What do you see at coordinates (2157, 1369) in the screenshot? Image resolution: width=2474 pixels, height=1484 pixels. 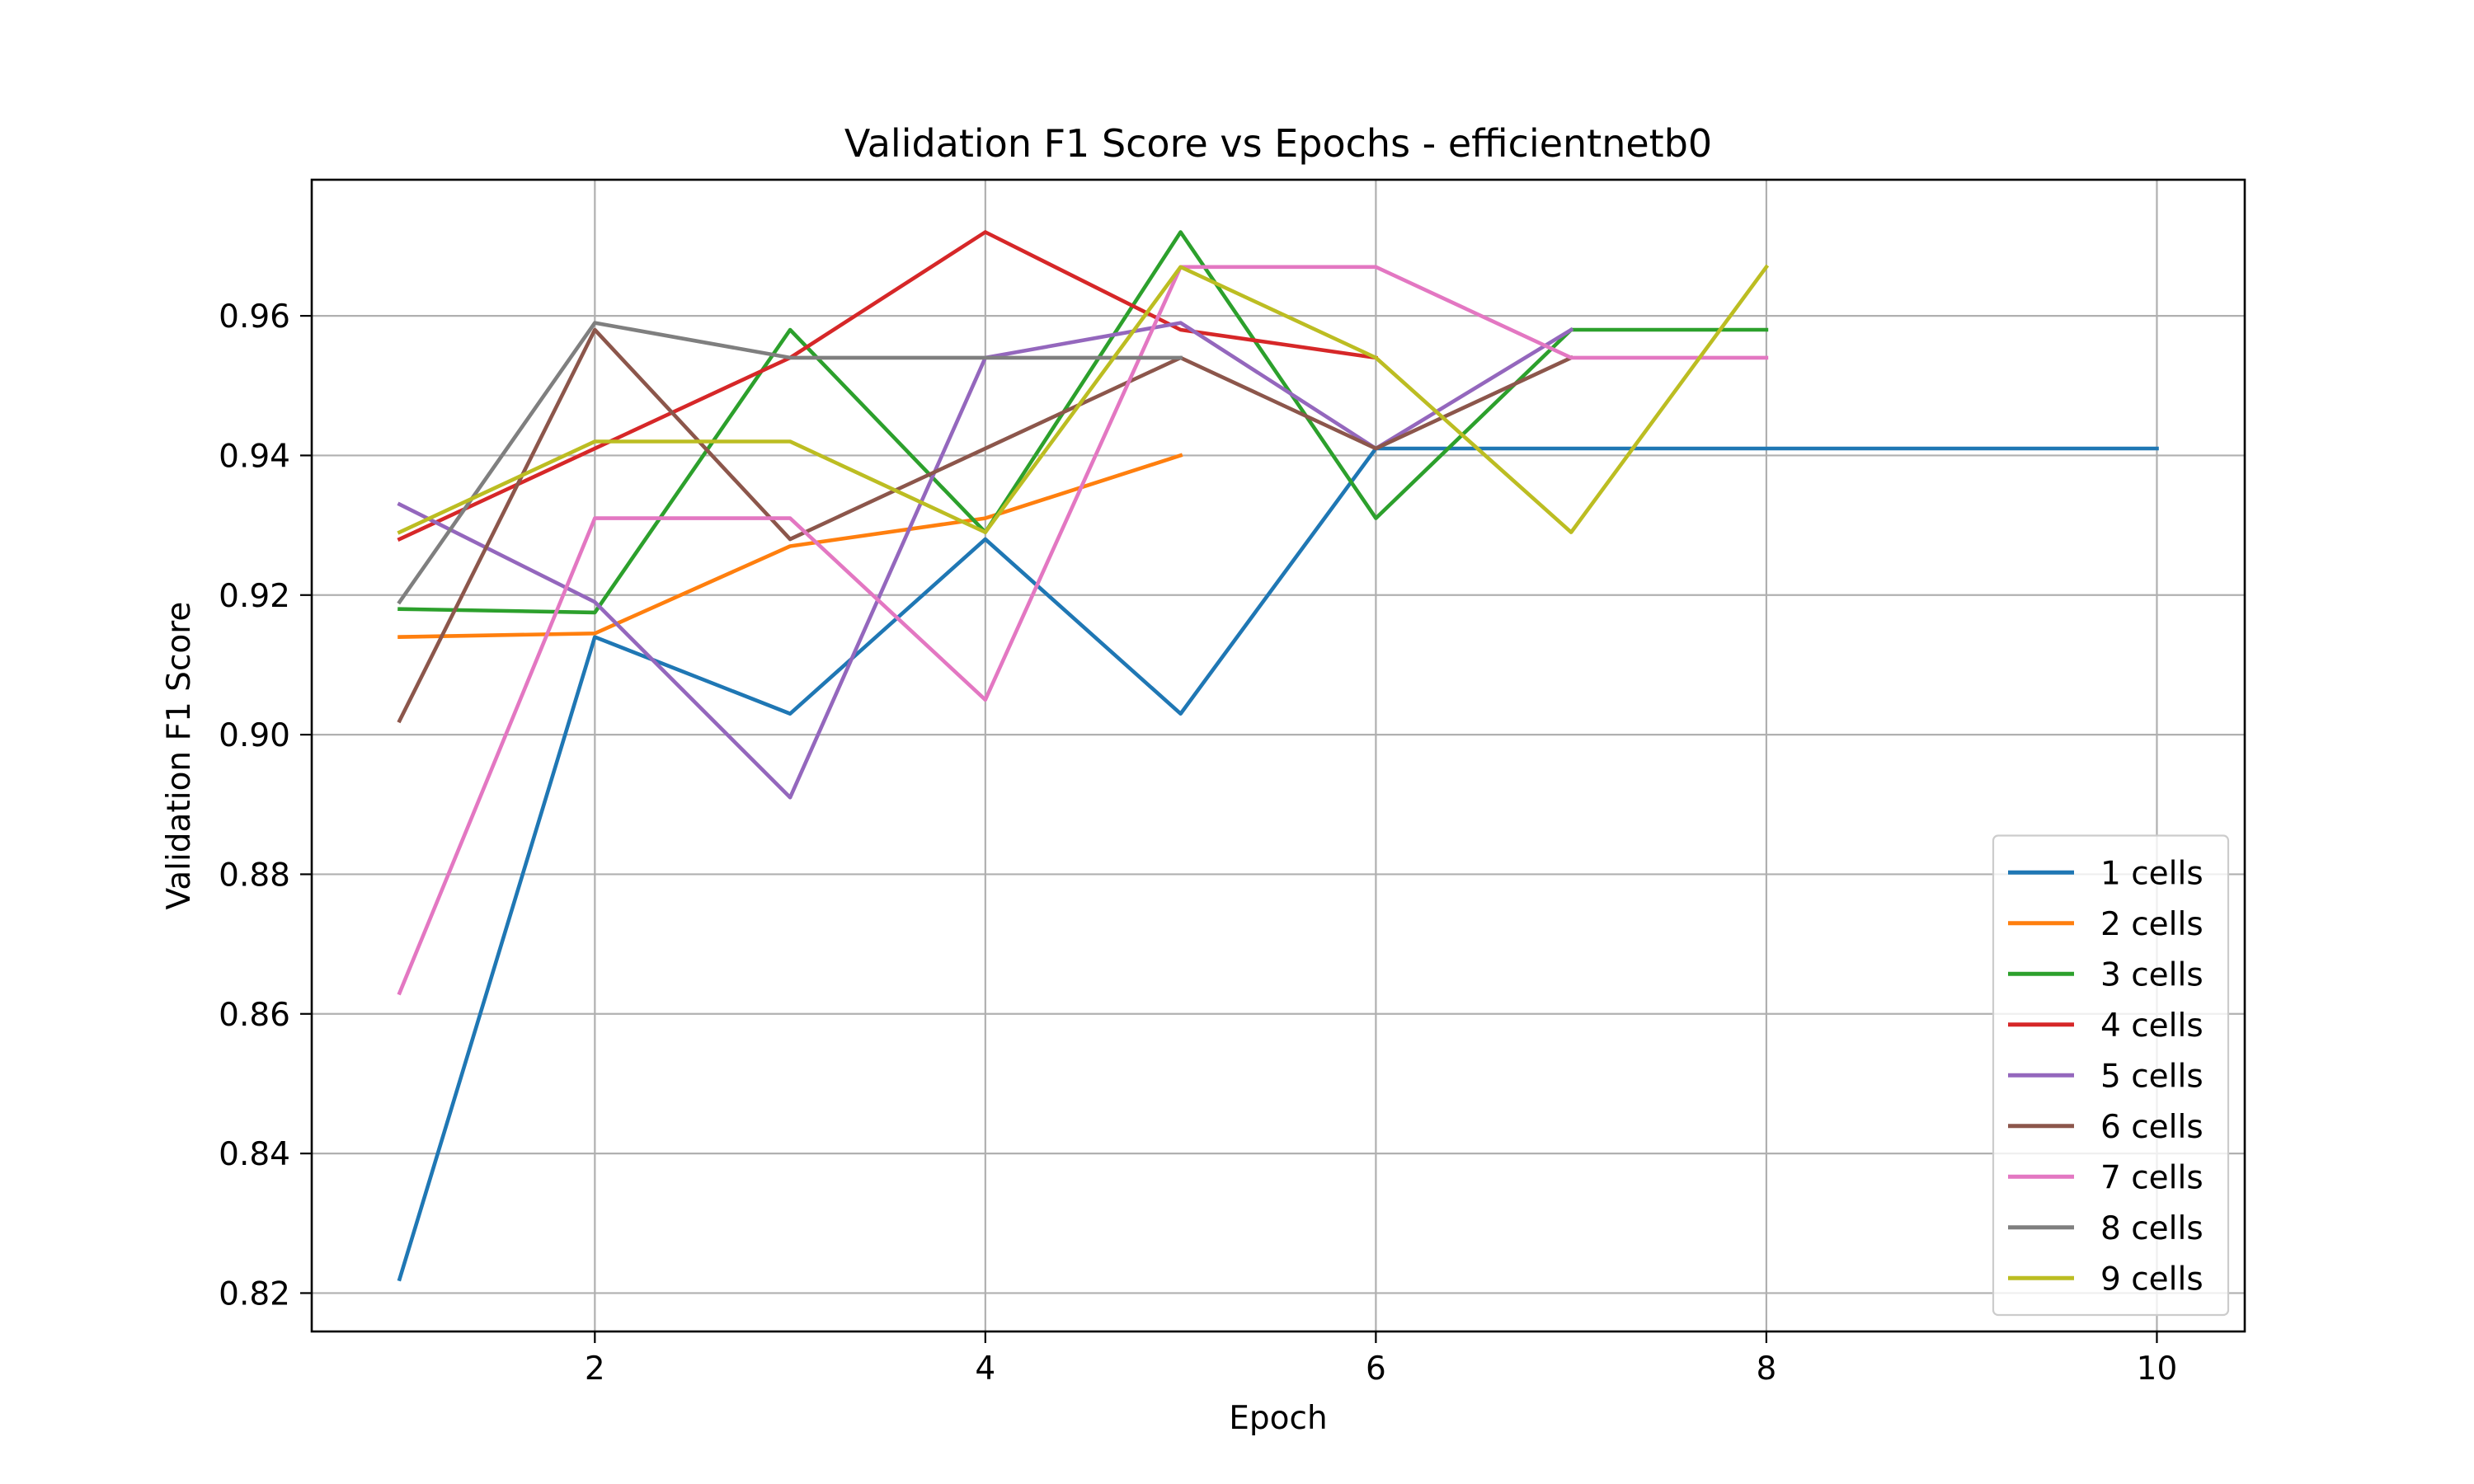 I see `x-tick-label: 10` at bounding box center [2157, 1369].